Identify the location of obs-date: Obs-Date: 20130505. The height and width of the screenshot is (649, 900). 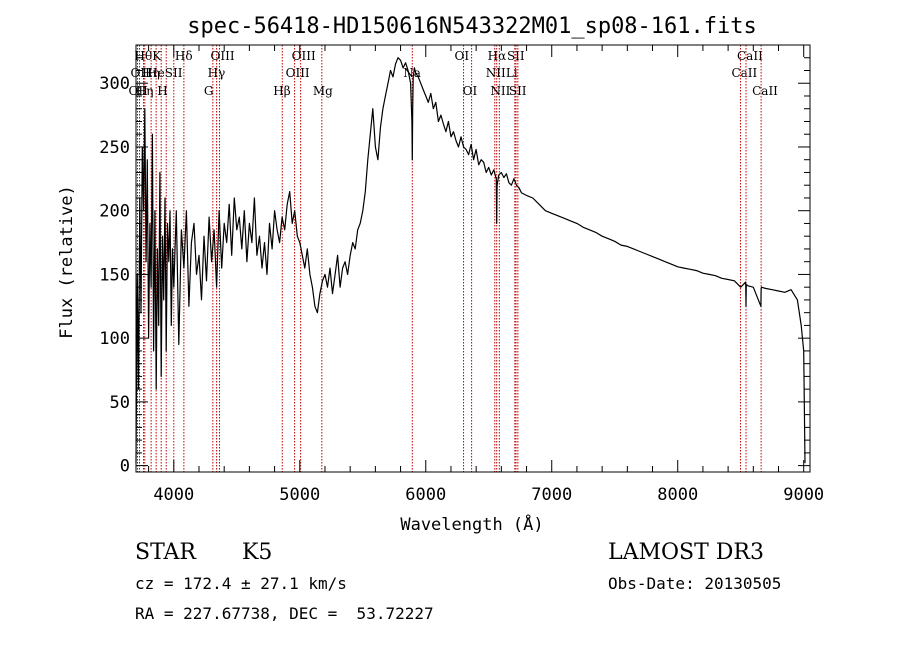
(695, 583).